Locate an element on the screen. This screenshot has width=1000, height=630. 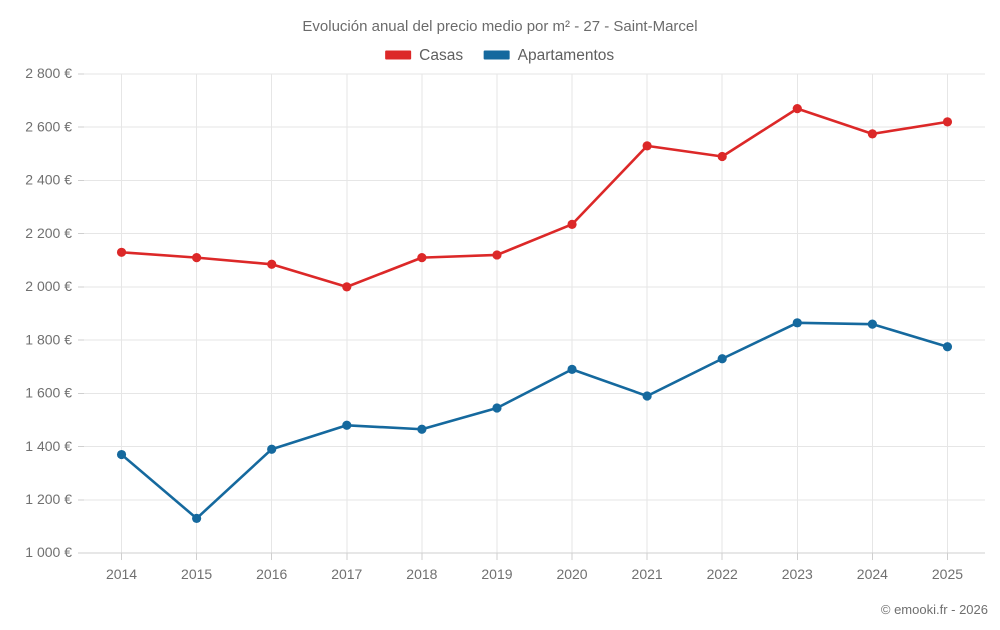
y-axis-label: 1 600 € is located at coordinates (48, 393).